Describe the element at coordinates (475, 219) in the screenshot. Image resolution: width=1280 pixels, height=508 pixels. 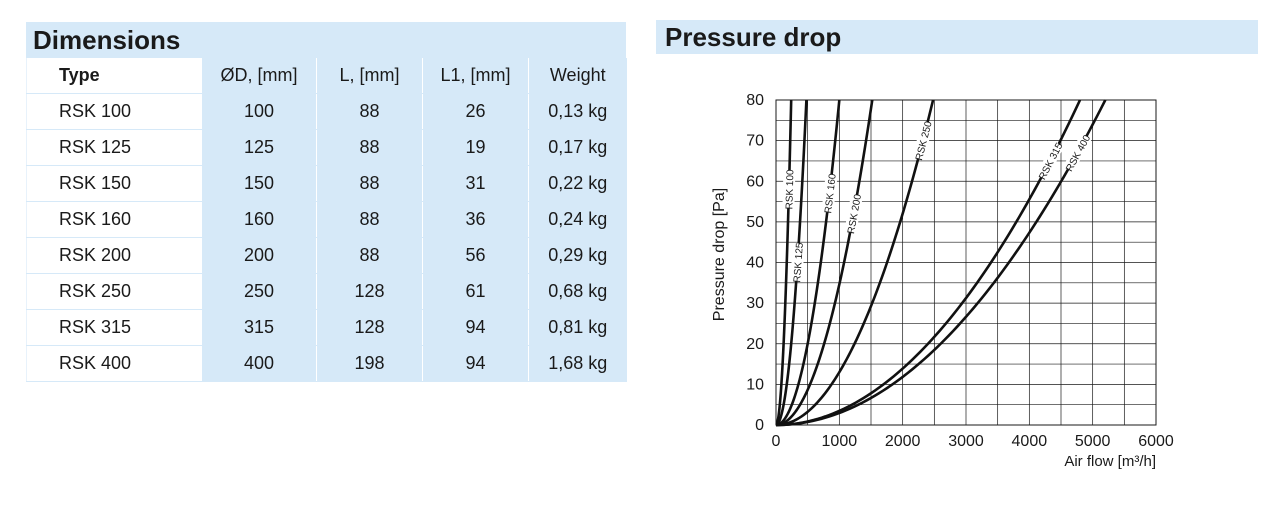
I see `cell-l1: 36` at that location.